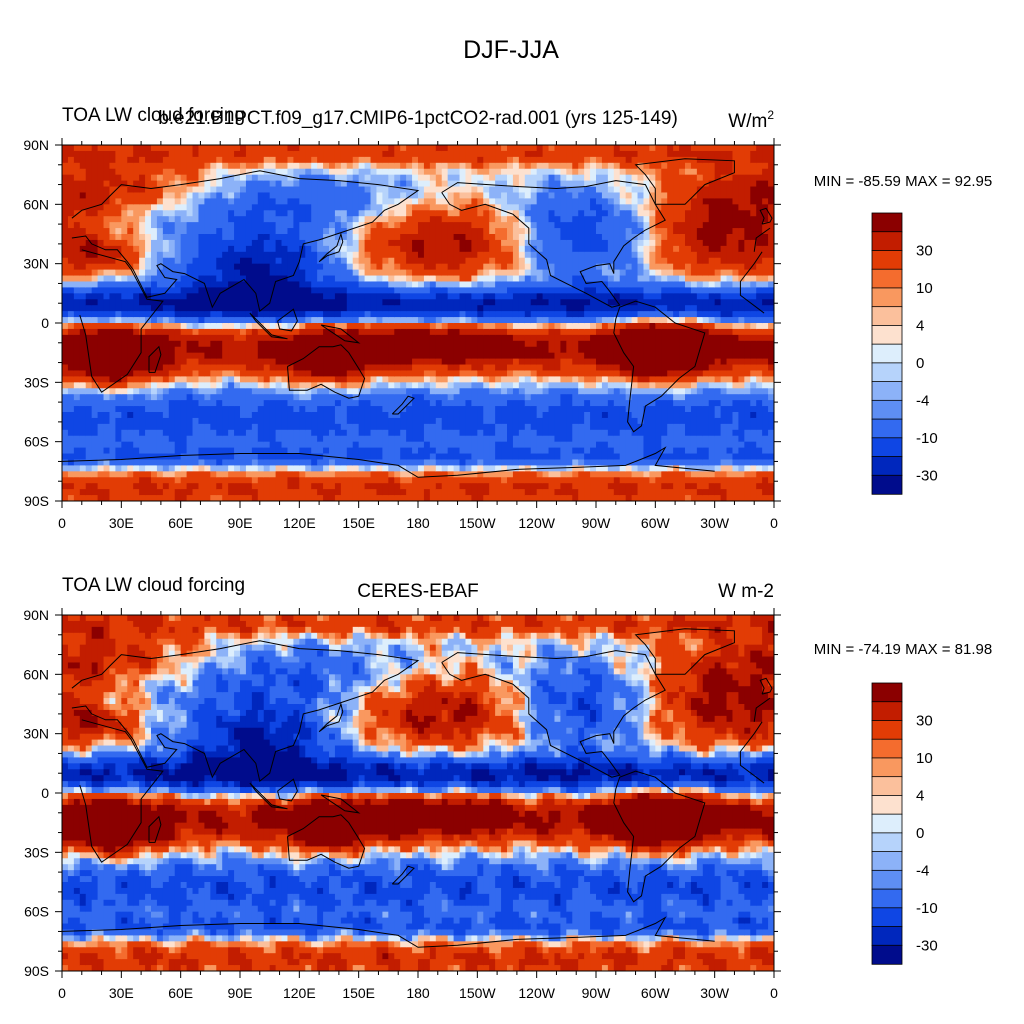 The image size is (1024, 1024). What do you see at coordinates (553, 244) in the screenshot?
I see `coastline` at bounding box center [553, 244].